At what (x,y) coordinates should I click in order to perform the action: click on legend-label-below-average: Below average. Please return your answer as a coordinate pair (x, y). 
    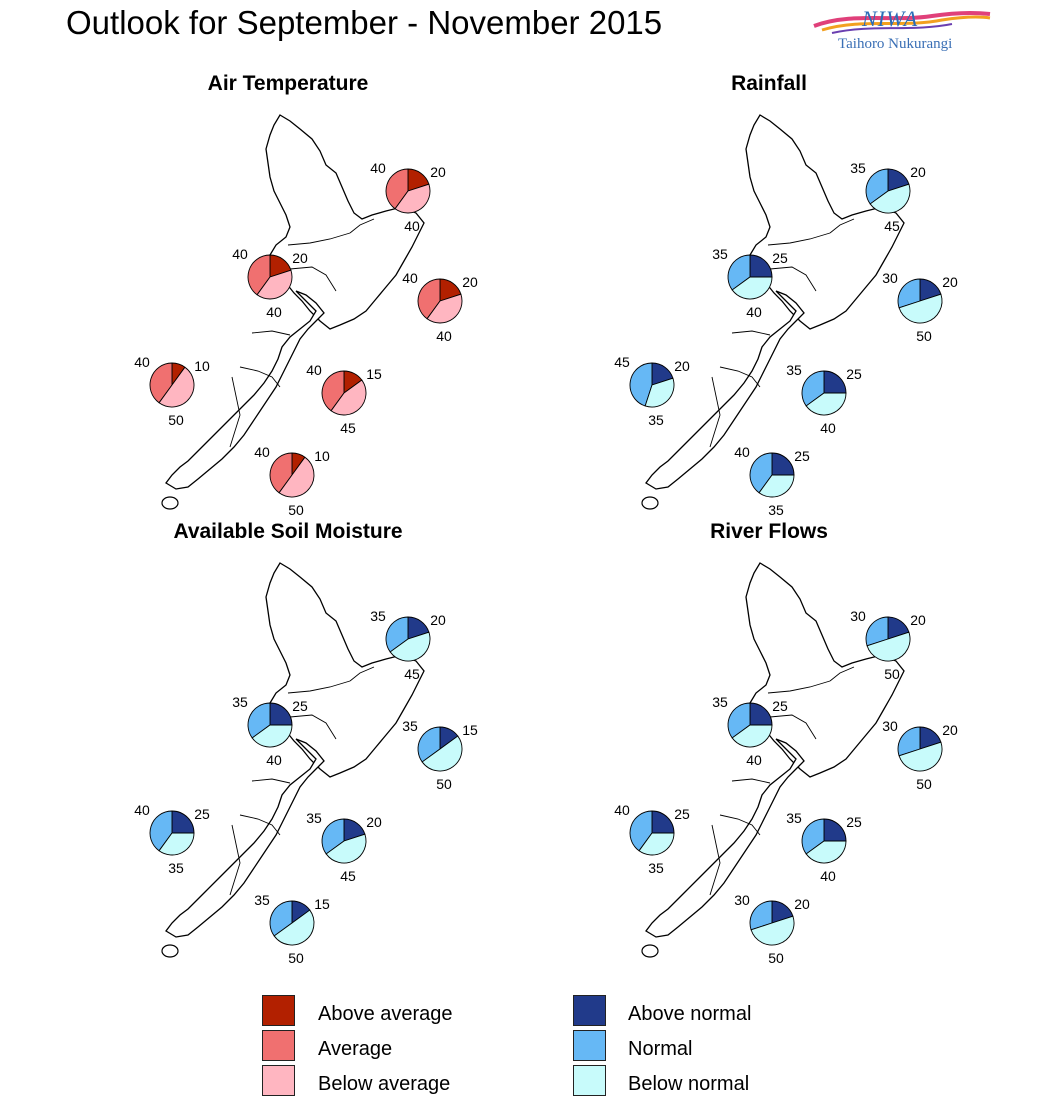
    Looking at the image, I should click on (384, 1084).